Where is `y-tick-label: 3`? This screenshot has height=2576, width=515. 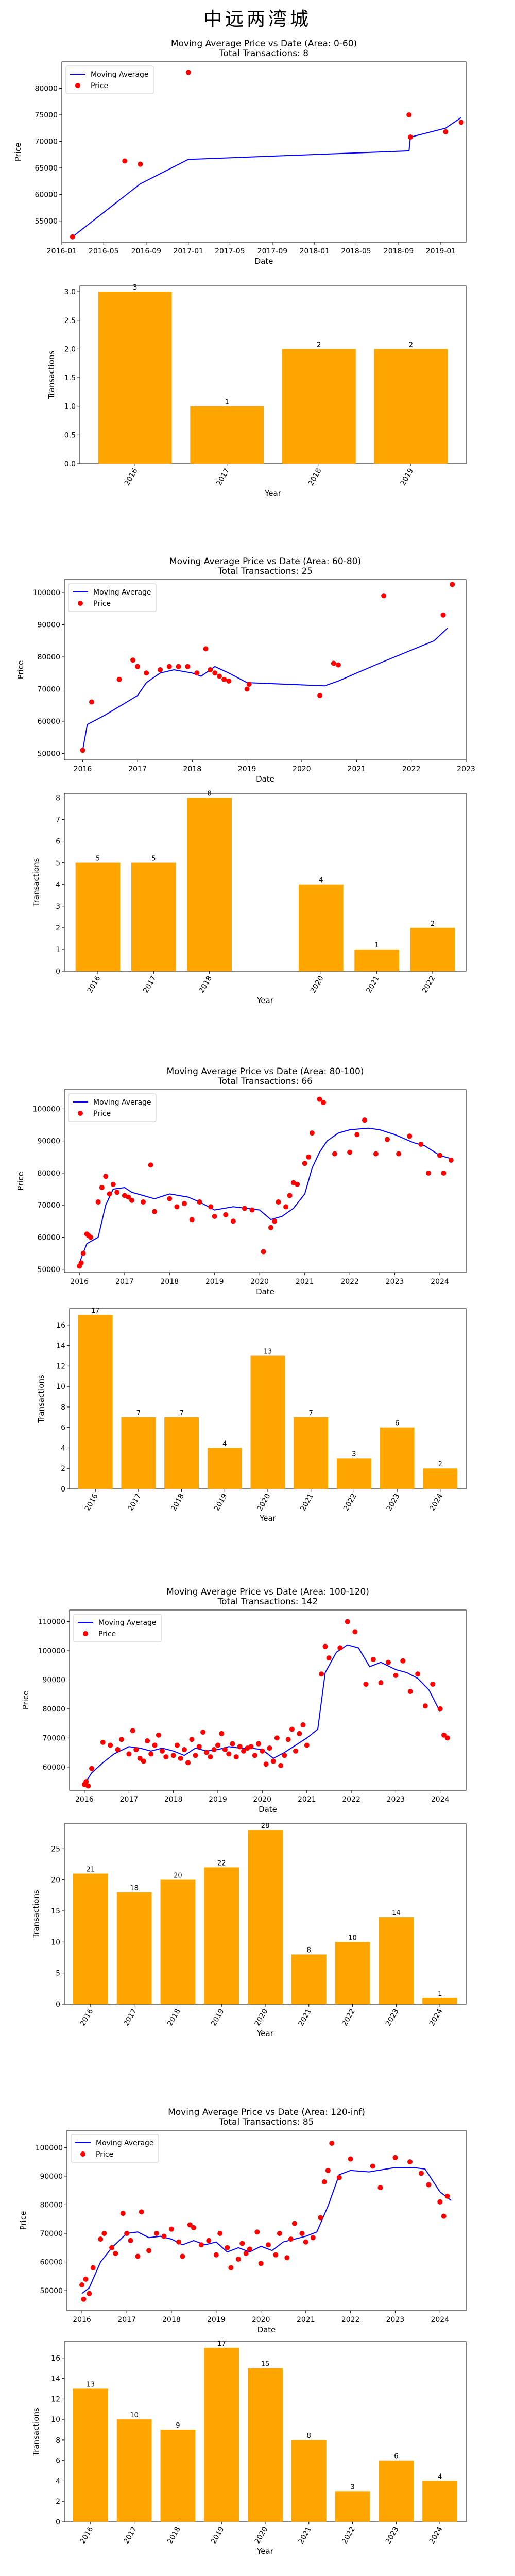 y-tick-label: 3 is located at coordinates (58, 907).